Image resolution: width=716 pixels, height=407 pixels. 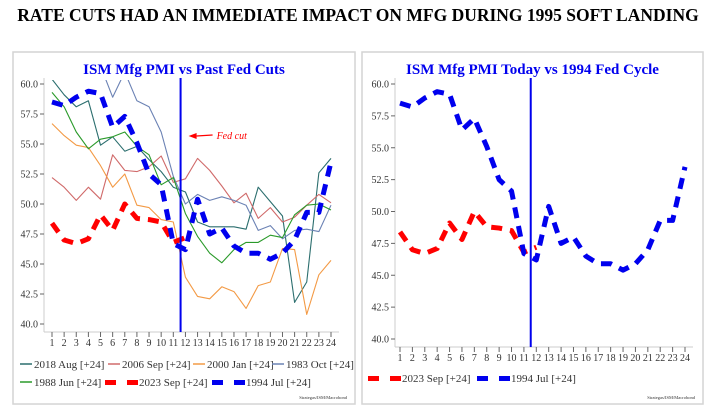 What do you see at coordinates (156, 365) in the screenshot?
I see `legend-label: 2006 Sep [+24]` at bounding box center [156, 365].